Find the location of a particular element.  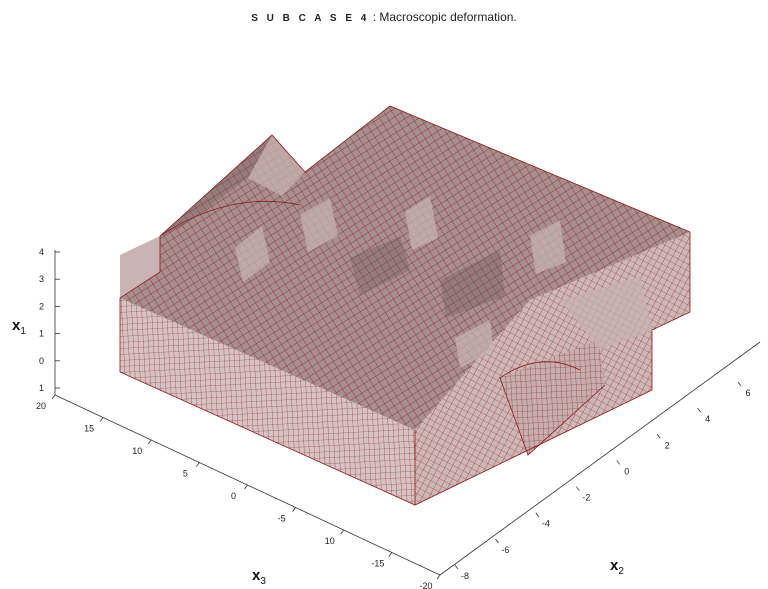

x2-tick-label: 0 is located at coordinates (626, 471).